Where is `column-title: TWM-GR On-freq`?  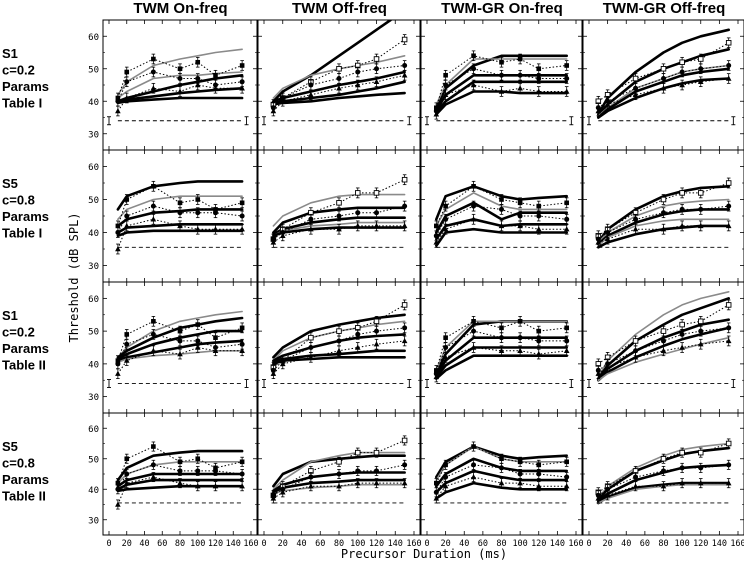
column-title: TWM-GR On-freq is located at coordinates (502, 8).